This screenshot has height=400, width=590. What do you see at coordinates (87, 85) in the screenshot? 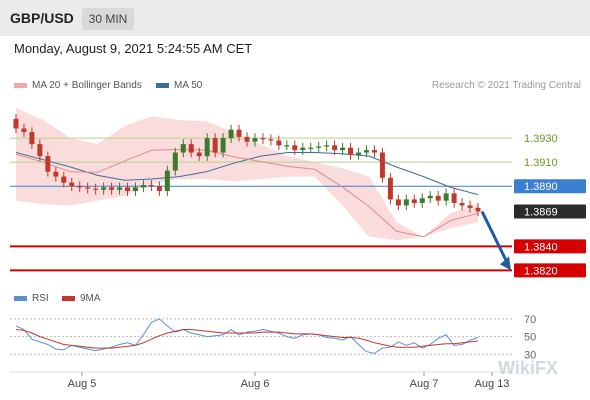
I see `legend-ma20-label: MA 20 + Bollinger Bands` at bounding box center [87, 85].